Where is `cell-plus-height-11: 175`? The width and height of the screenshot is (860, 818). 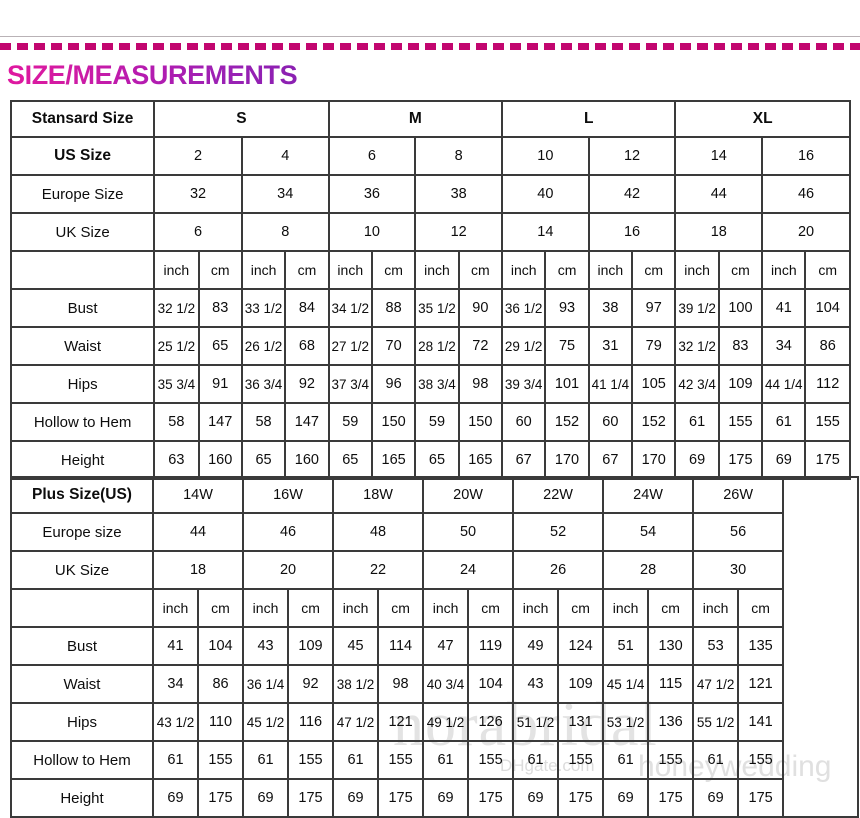 cell-plus-height-11: 175 is located at coordinates (671, 798).